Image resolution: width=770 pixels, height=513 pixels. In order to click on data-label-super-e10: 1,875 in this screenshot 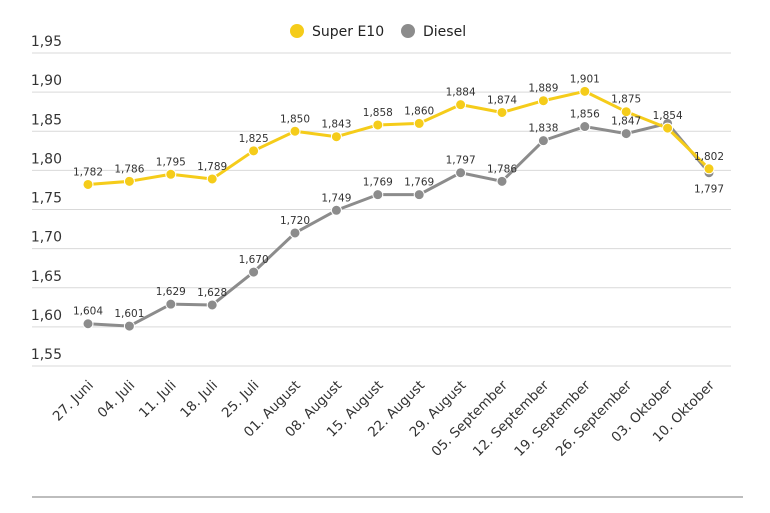, I will do `click(626, 100)`.